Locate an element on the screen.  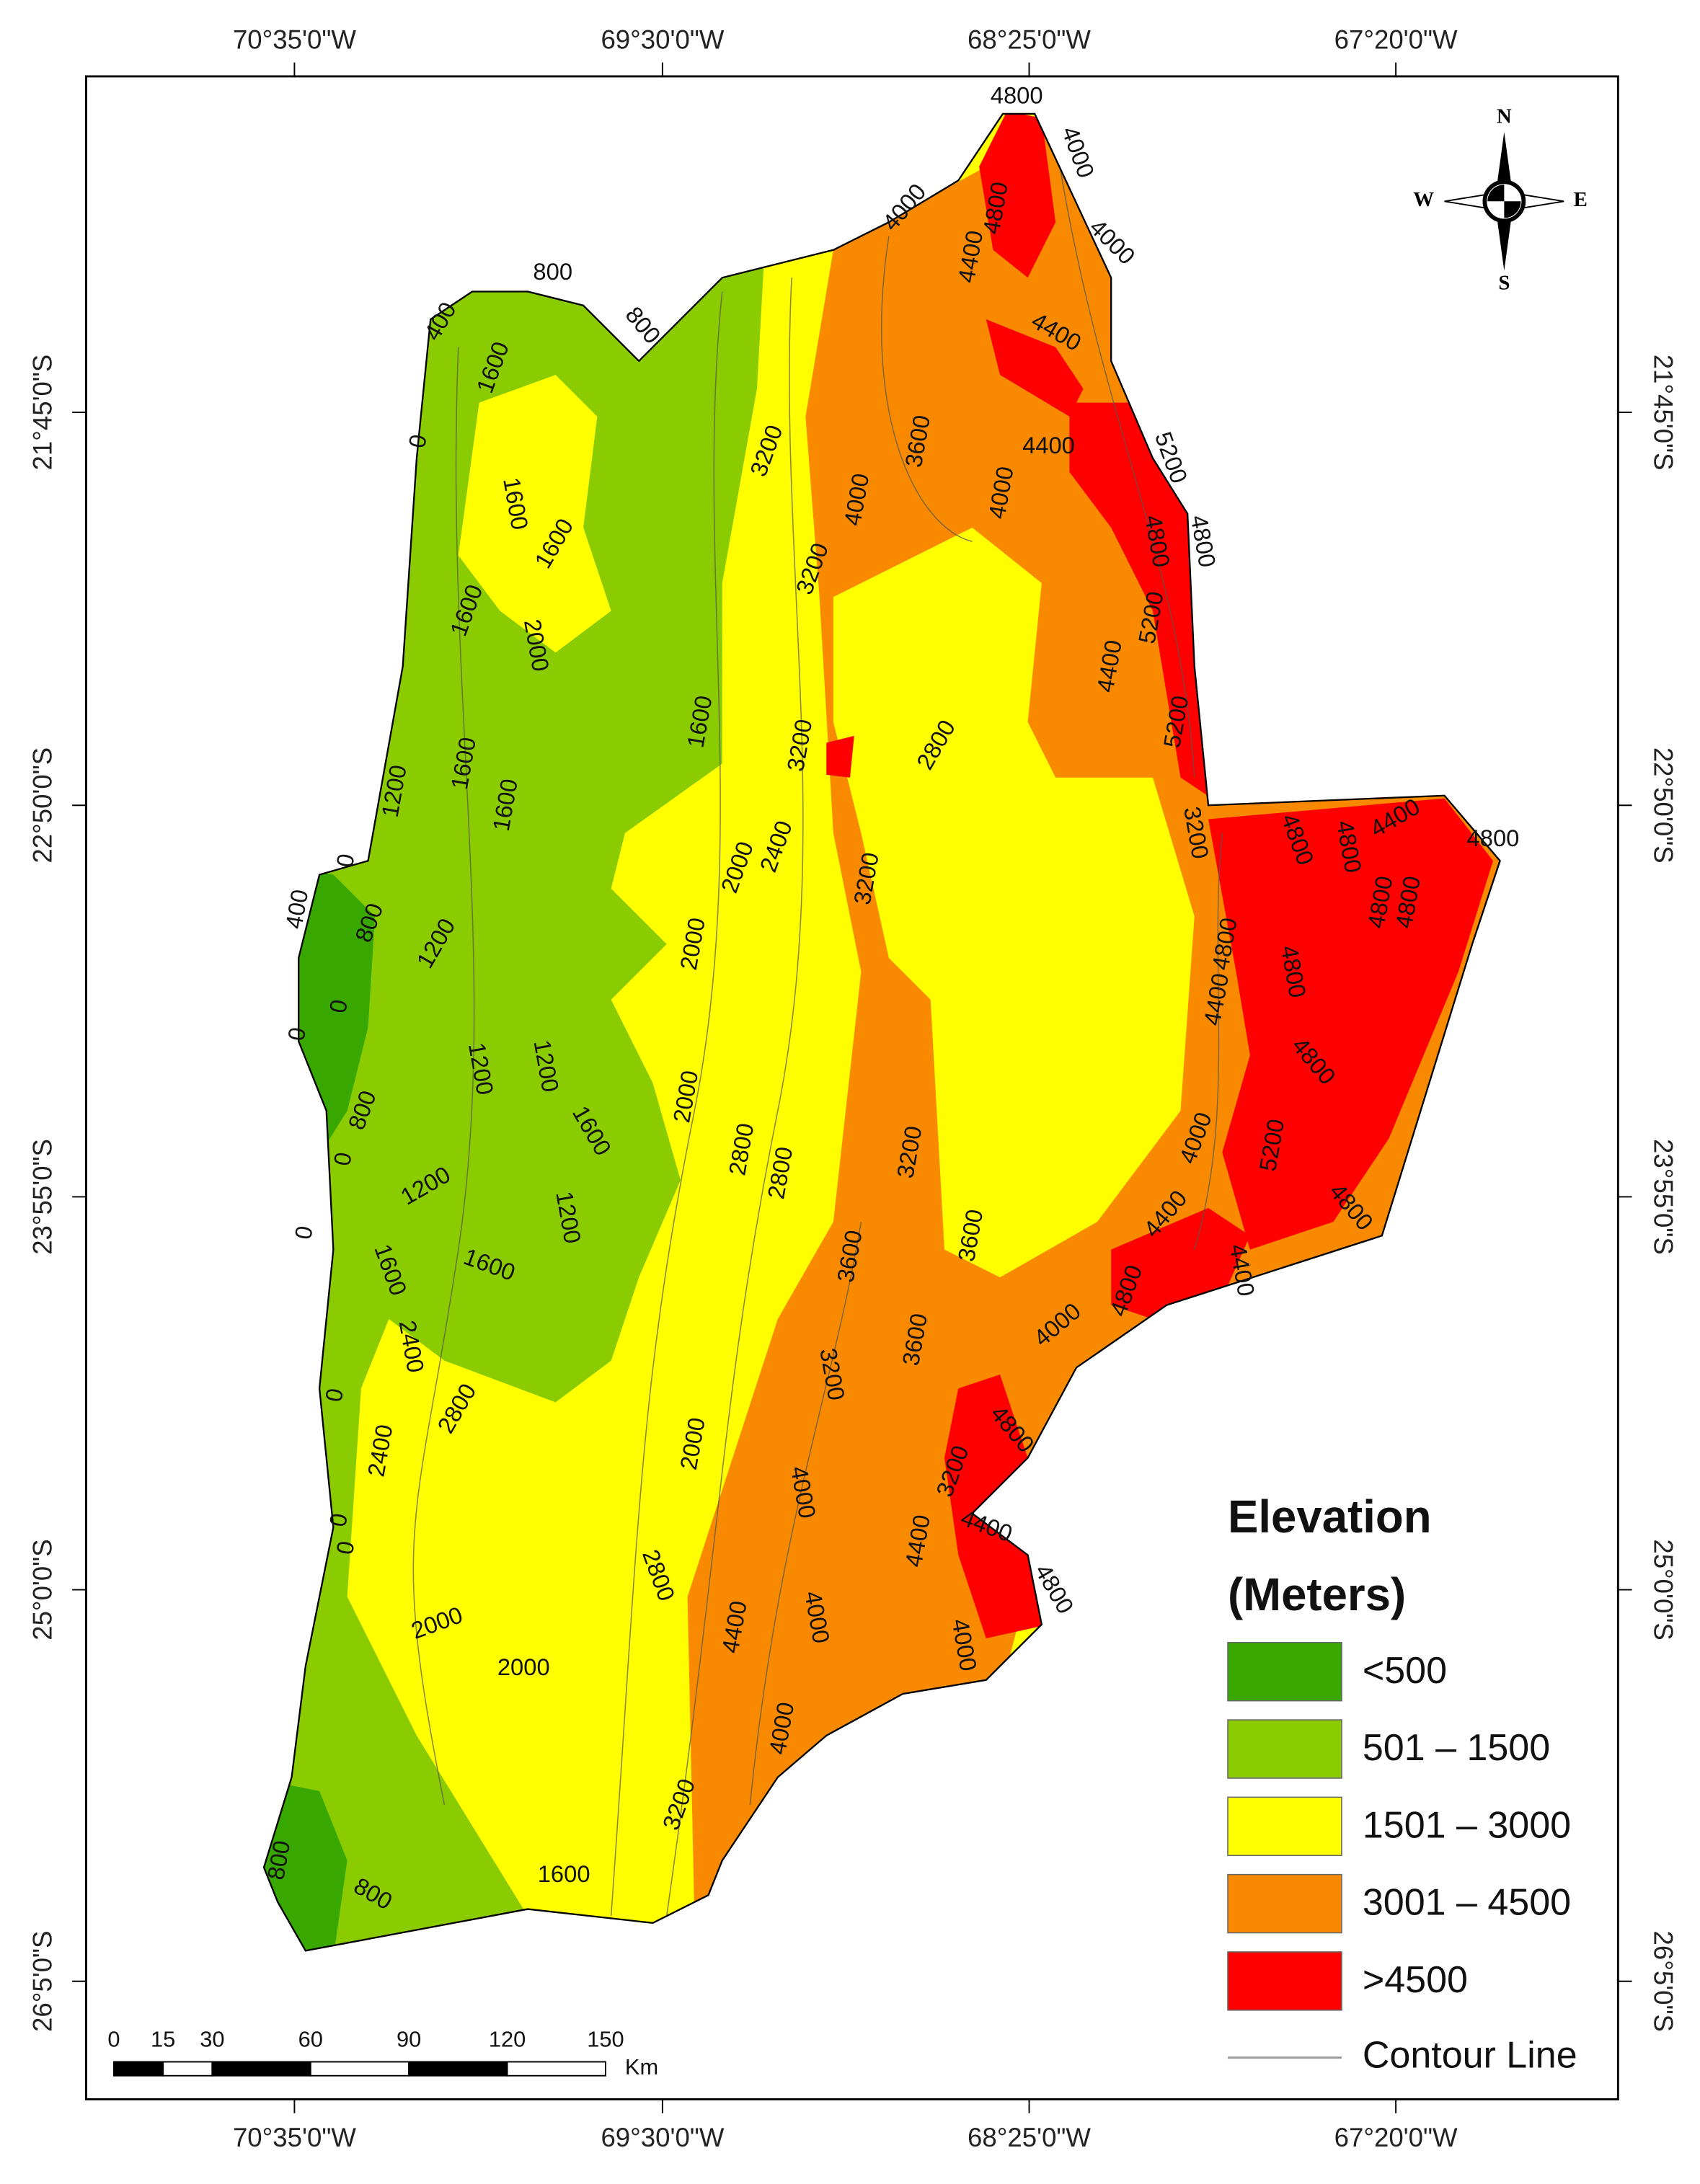
compass-west: W is located at coordinates (1423, 199).